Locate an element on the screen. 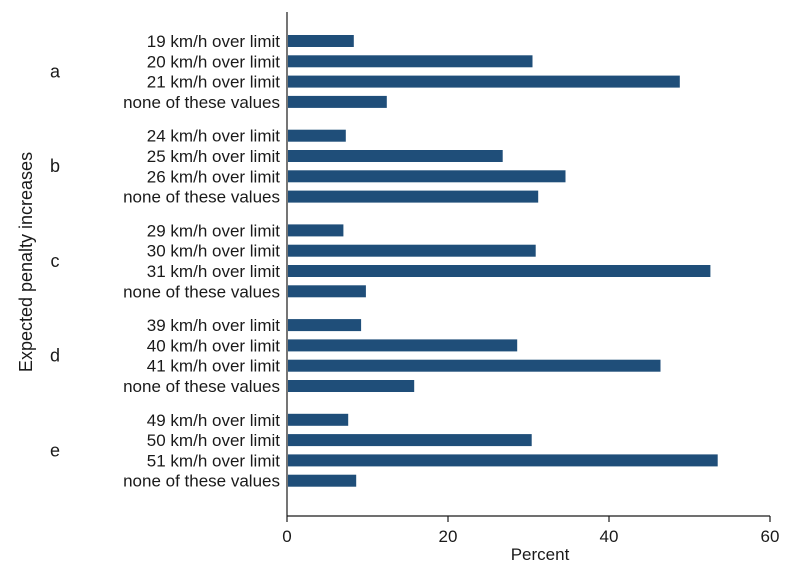 The image size is (791, 566). x-tick-label: 0 is located at coordinates (286, 536).